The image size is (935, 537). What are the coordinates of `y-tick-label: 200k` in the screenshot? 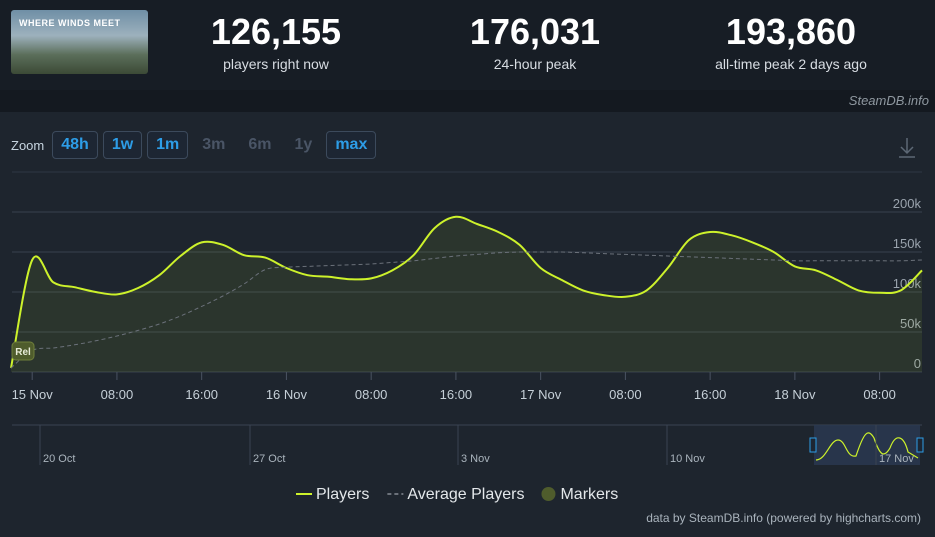 It's located at (907, 203).